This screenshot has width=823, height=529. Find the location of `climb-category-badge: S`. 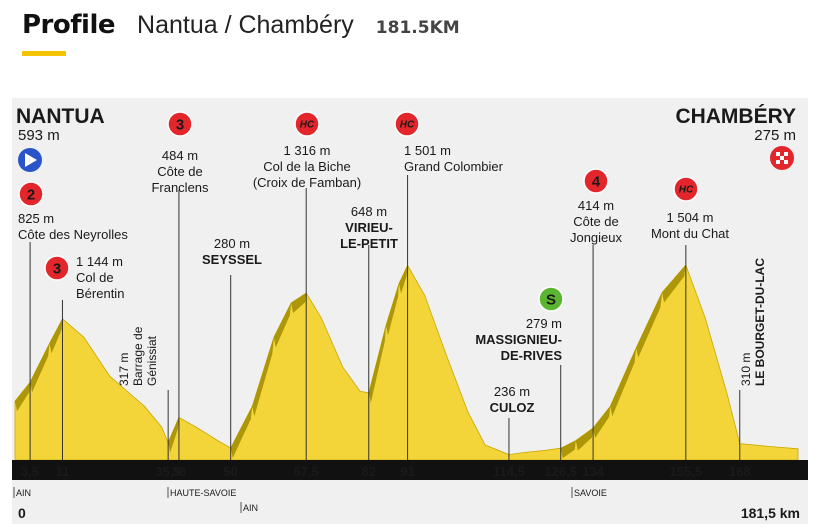

climb-category-badge: S is located at coordinates (551, 299).